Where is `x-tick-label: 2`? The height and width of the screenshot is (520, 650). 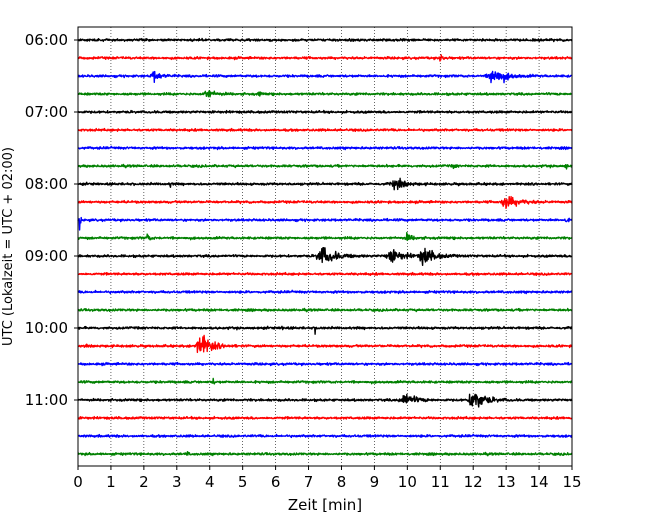
x-tick-label: 2 is located at coordinates (144, 482).